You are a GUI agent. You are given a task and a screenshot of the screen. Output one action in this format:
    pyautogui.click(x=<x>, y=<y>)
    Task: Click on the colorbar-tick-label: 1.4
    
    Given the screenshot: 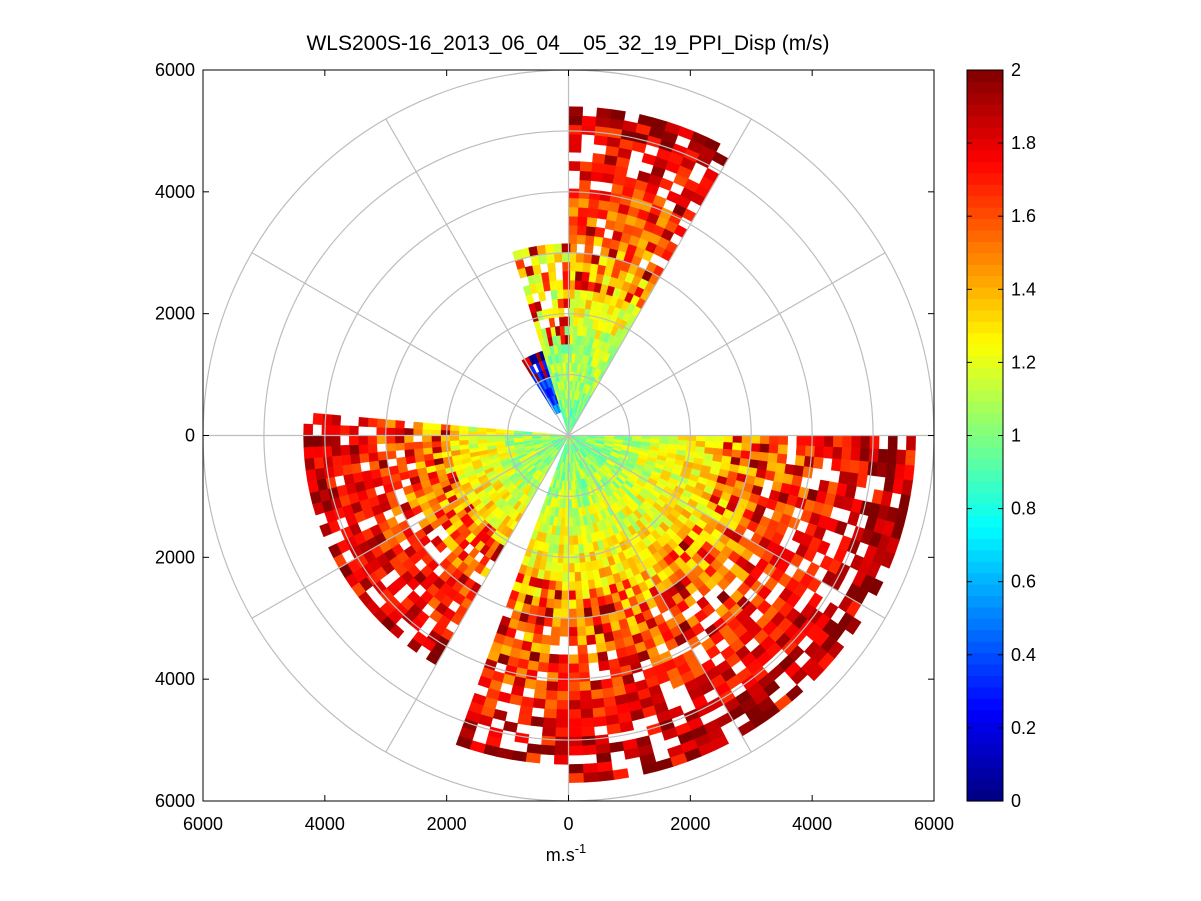 What is the action you would take?
    pyautogui.click(x=1023, y=289)
    